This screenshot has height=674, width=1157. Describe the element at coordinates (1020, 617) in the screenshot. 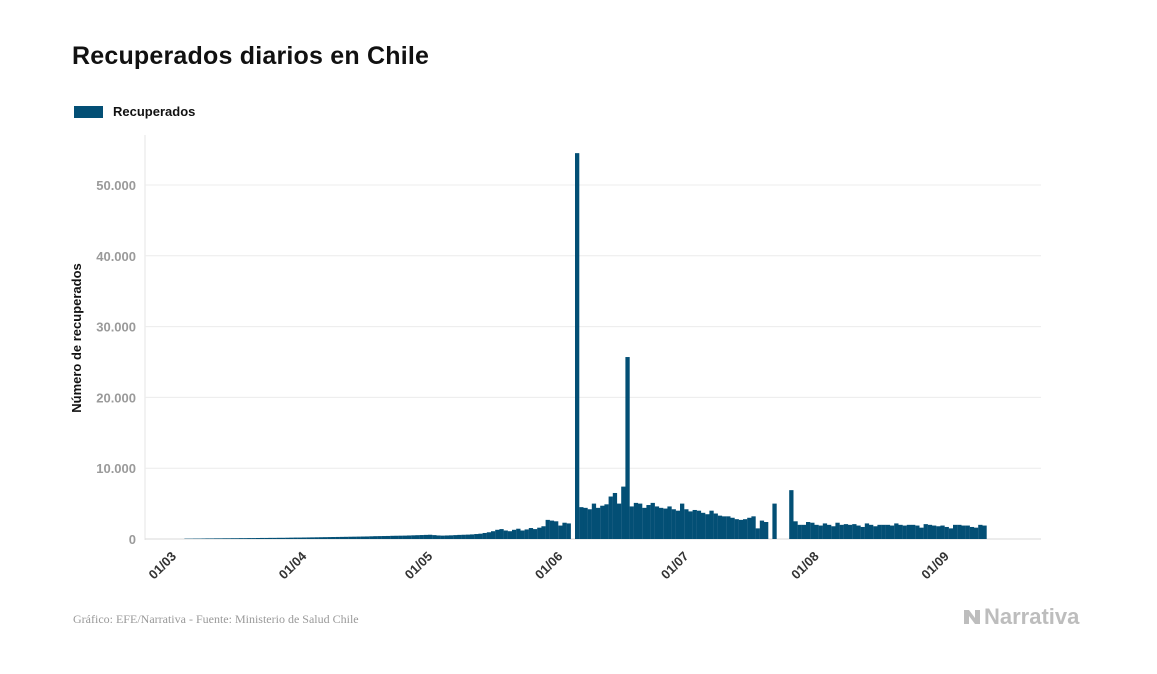

I see `brand-logo: Narrativa` at that location.